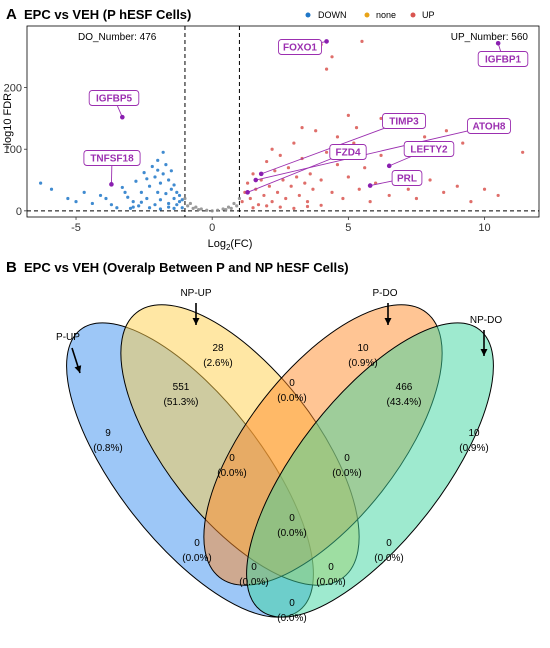 The width and height of the screenshot is (550, 648). I want to click on y-tick-label: 200, so click(13, 89).